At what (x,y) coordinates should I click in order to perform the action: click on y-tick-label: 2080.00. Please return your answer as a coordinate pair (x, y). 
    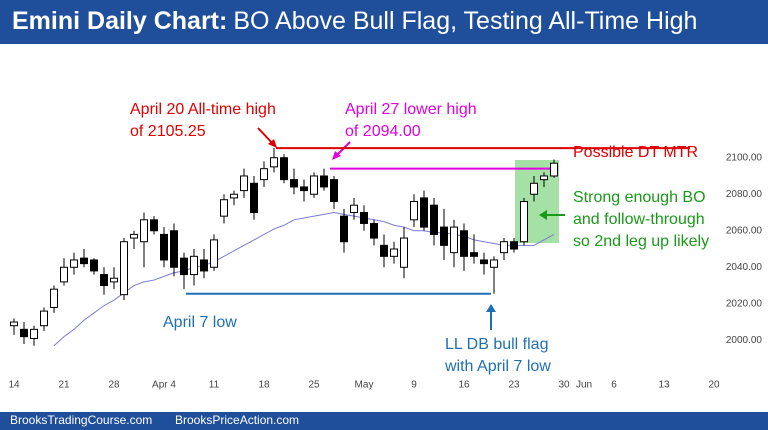
    Looking at the image, I should click on (744, 194).